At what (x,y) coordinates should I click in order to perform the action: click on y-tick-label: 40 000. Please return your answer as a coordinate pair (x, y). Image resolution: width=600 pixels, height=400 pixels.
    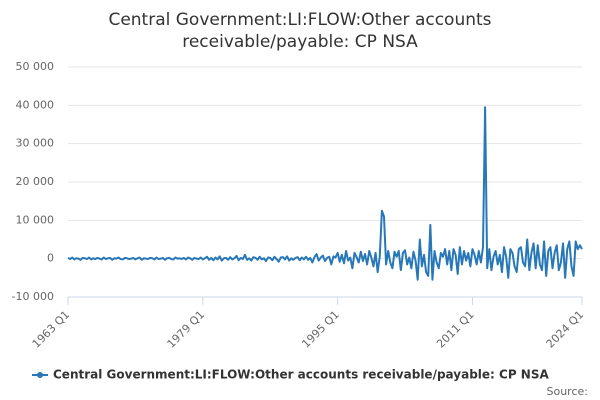
    Looking at the image, I should click on (35, 104).